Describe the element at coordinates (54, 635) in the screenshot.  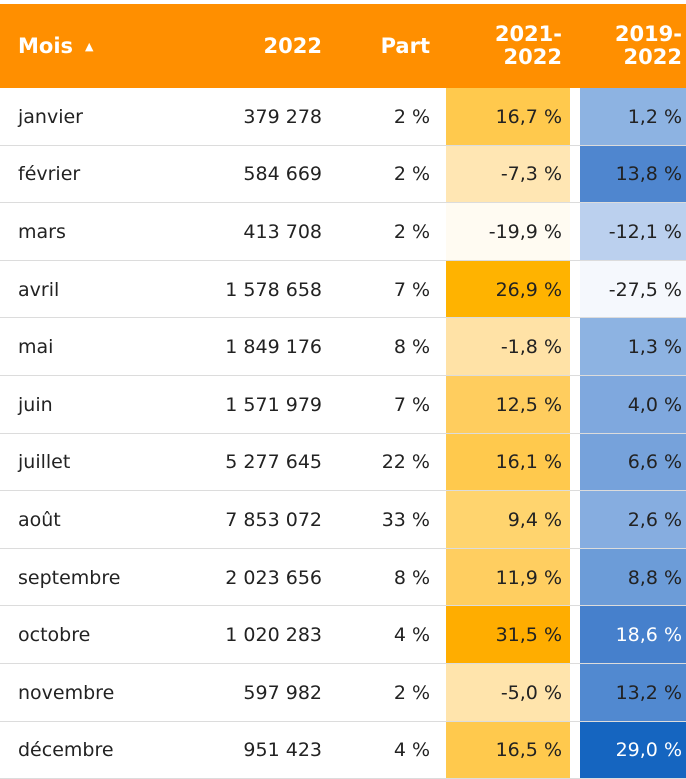
I see `row-label: octobre` at that location.